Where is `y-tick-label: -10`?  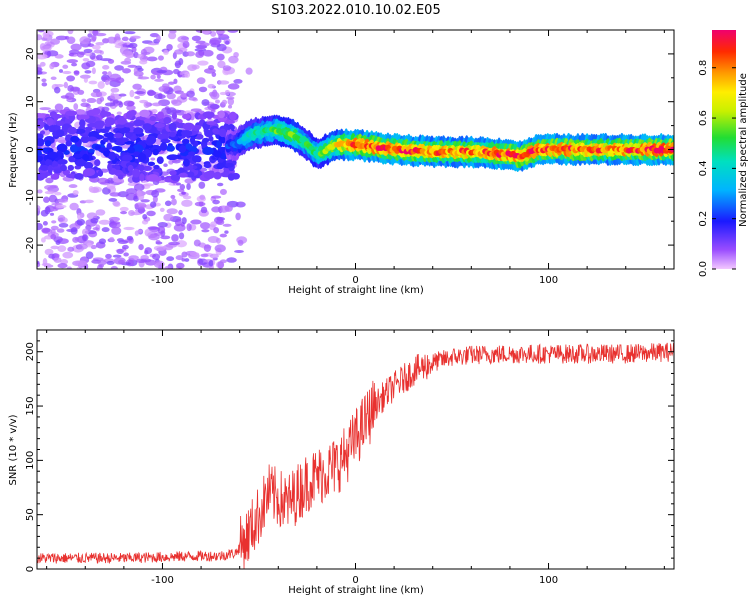
y-tick-label: -10 is located at coordinates (30, 197).